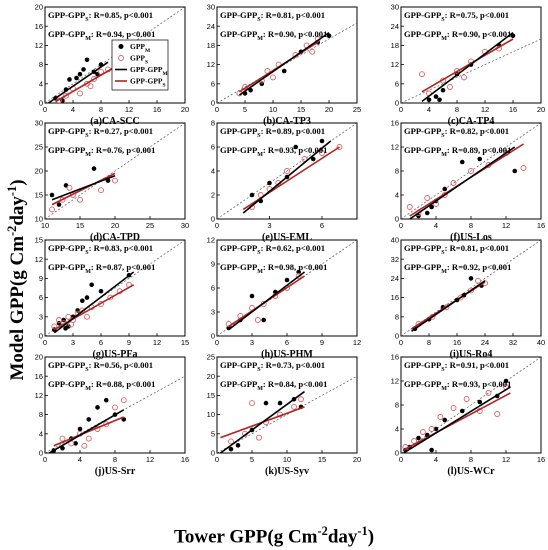  Describe the element at coordinates (146, 69) in the screenshot. I see `legend-label-text: GPP-GPP` at that location.